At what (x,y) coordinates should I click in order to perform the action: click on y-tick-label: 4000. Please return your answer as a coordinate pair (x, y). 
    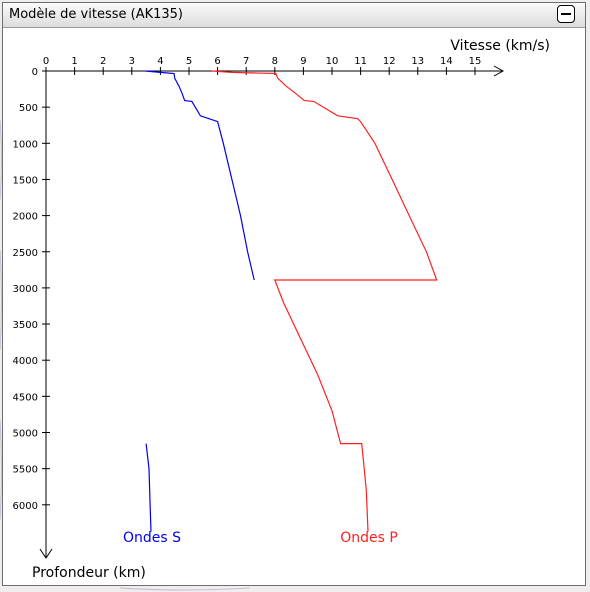
    Looking at the image, I should click on (25, 361).